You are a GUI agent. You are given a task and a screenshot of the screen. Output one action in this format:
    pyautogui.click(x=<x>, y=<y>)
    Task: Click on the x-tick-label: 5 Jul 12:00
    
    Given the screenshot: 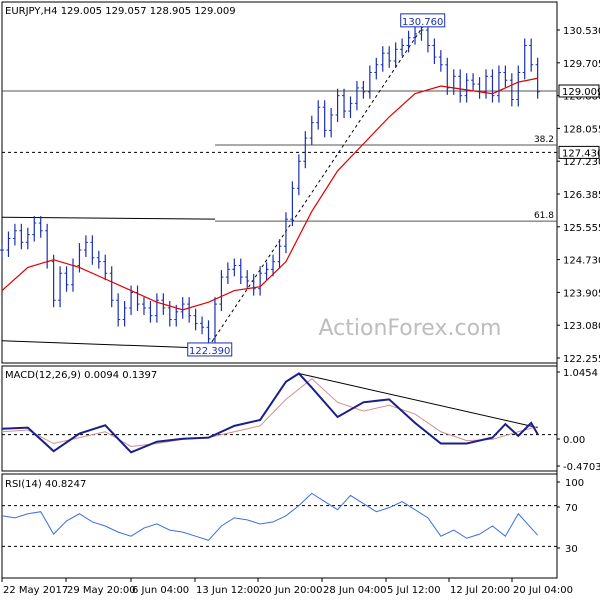 What is the action you would take?
    pyautogui.click(x=414, y=590)
    